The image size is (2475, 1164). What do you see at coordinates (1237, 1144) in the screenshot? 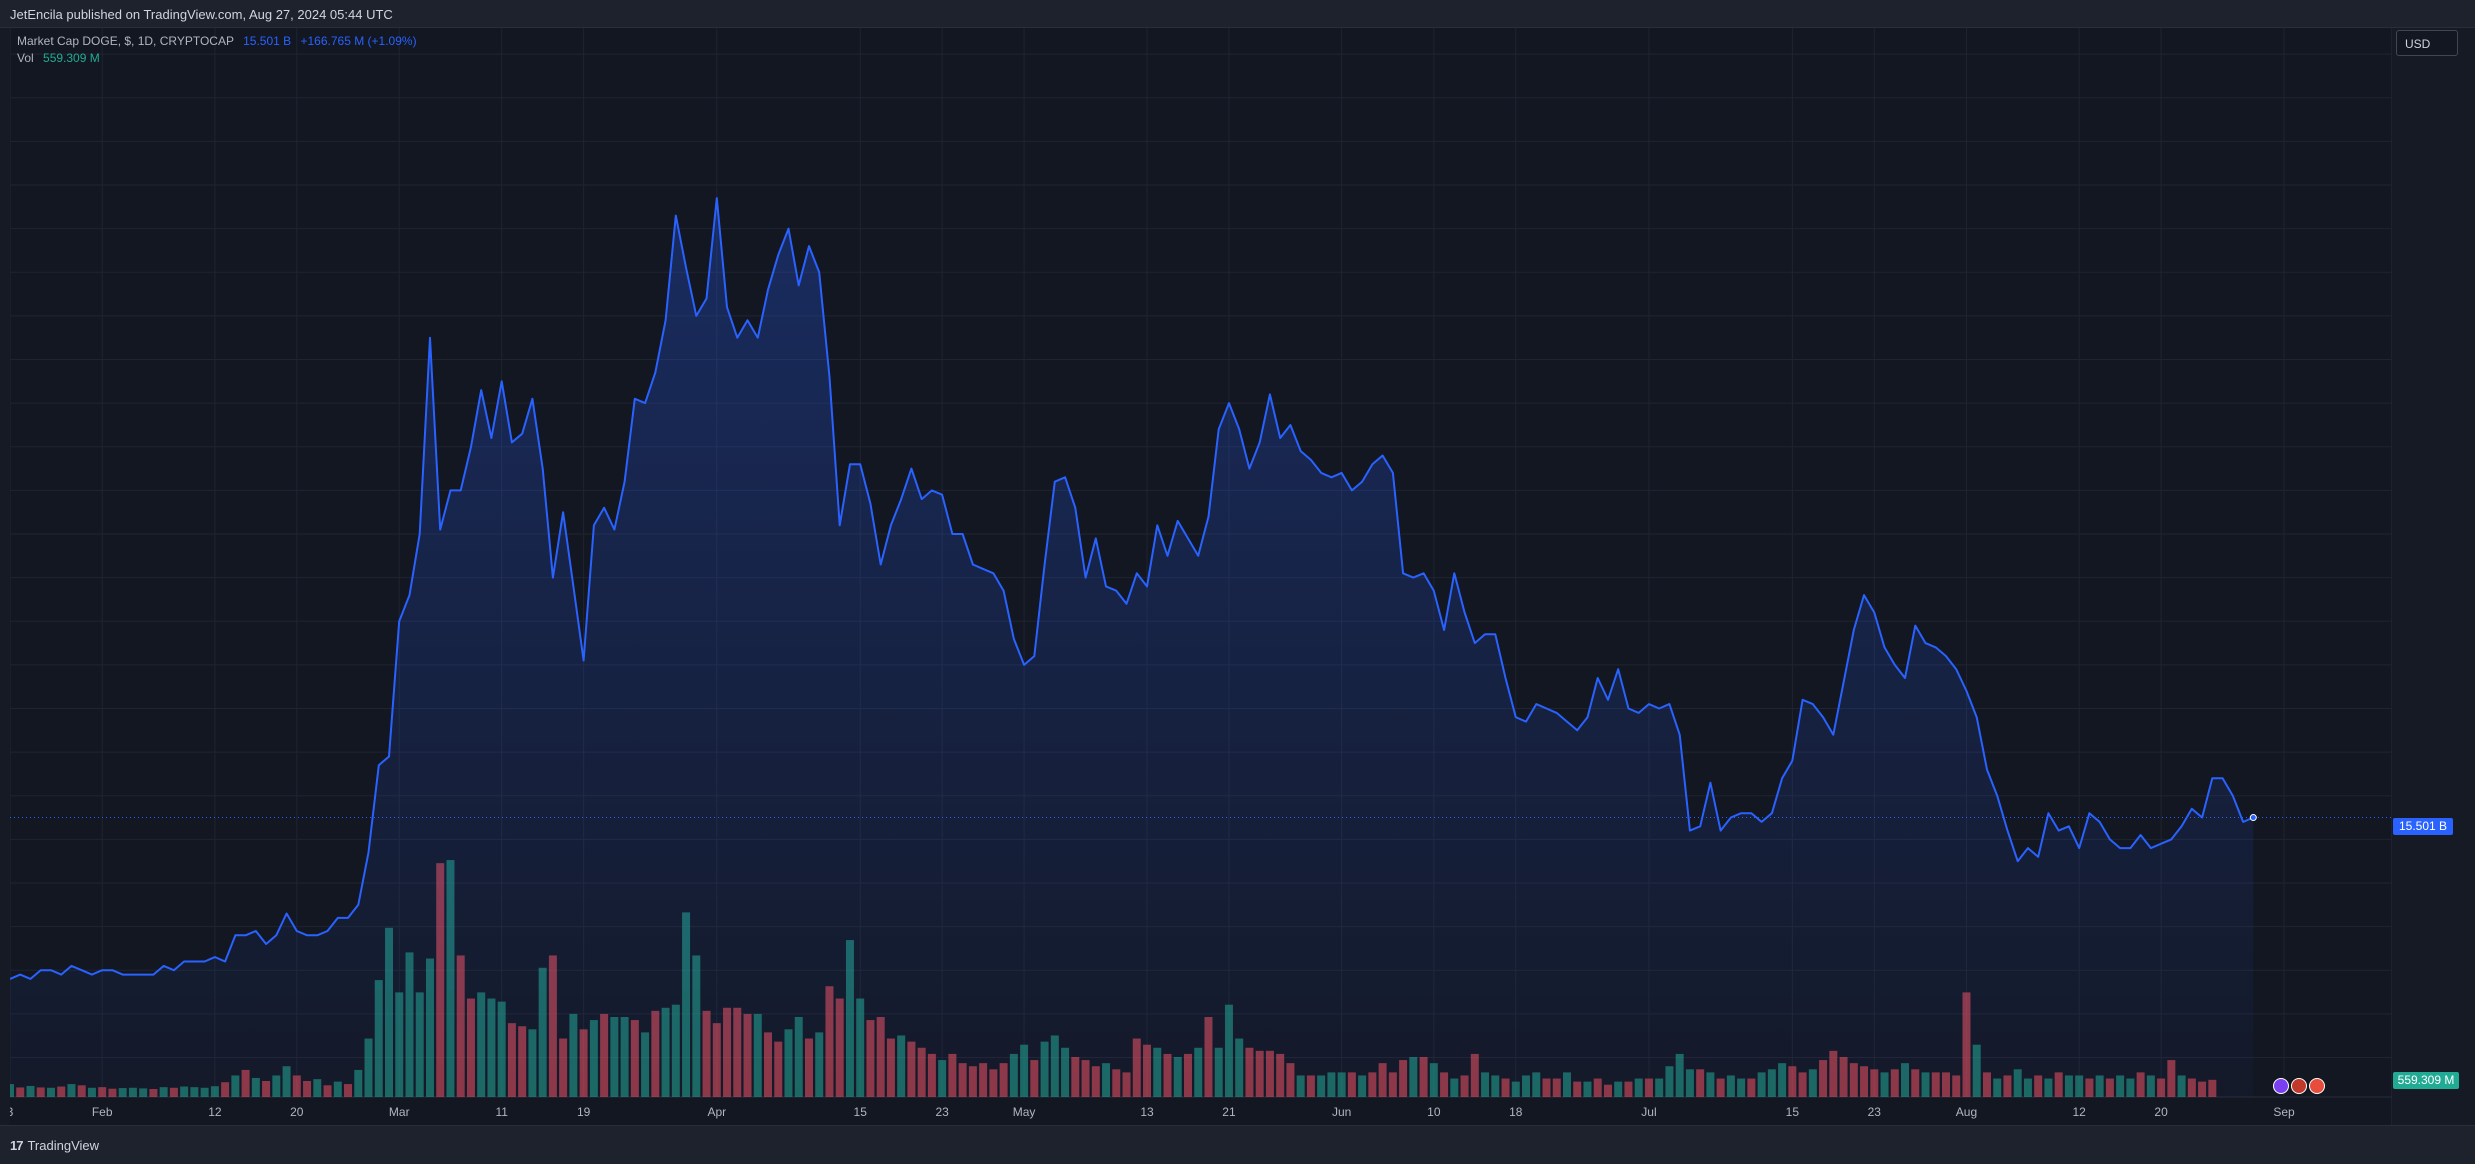
I see `bottom-bar: 17 TradingView` at bounding box center [1237, 1144].